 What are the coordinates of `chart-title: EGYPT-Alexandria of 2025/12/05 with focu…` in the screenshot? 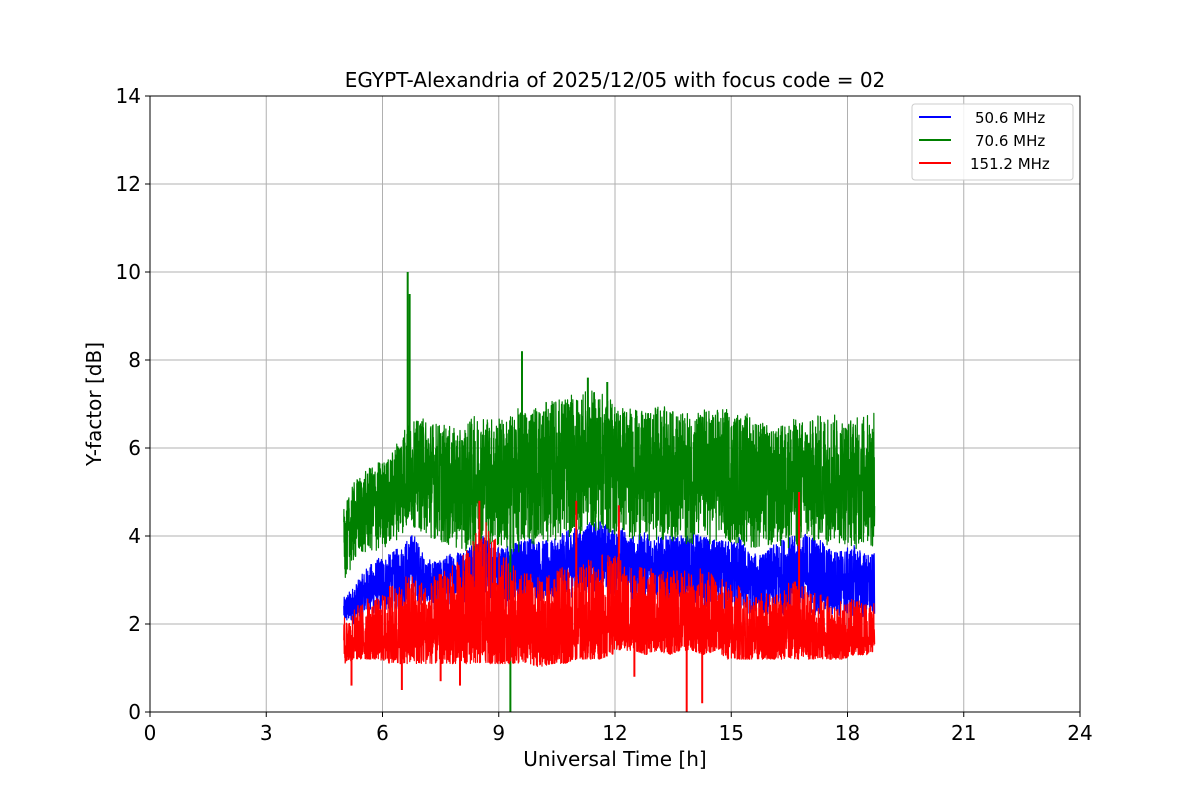 It's located at (615, 80).